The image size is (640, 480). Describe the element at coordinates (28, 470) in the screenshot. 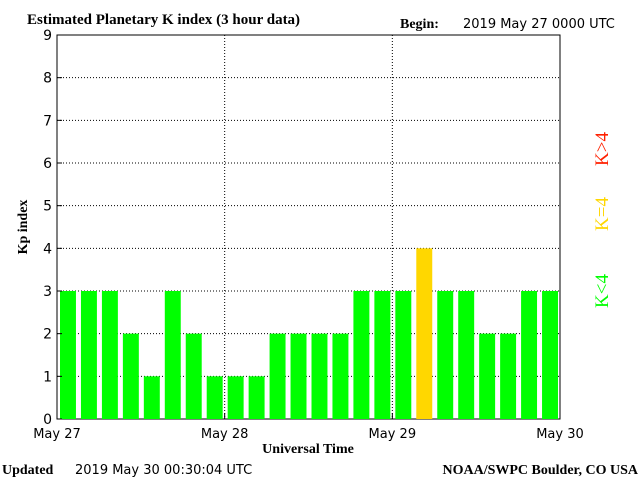

I see `updated-label: Updated` at that location.